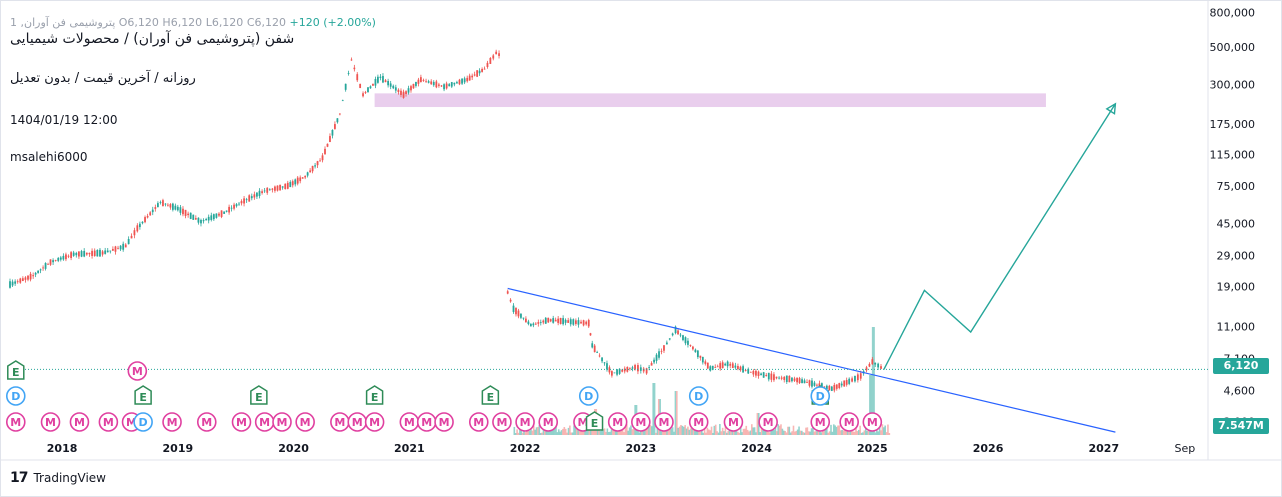  Describe the element at coordinates (872, 448) in the screenshot. I see `x-tick-label: 2025` at that location.